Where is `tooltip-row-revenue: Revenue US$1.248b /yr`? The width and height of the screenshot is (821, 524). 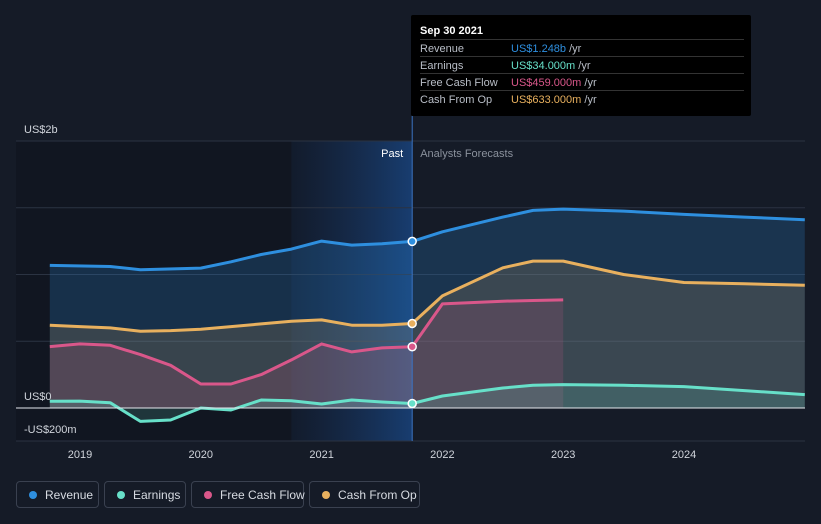 tooltip-row-revenue: Revenue US$1.248b /yr is located at coordinates (582, 48).